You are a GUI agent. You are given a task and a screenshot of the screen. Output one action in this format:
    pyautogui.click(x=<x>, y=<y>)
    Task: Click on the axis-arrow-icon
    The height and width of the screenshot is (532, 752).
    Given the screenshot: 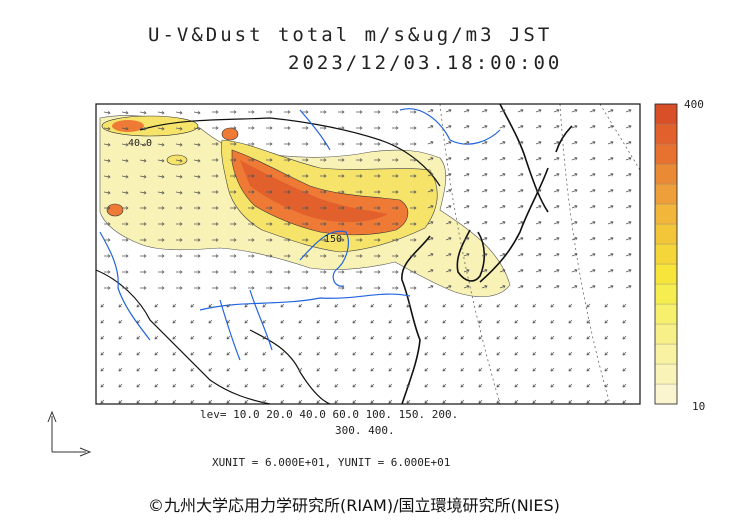 What is the action you would take?
    pyautogui.click(x=69, y=433)
    